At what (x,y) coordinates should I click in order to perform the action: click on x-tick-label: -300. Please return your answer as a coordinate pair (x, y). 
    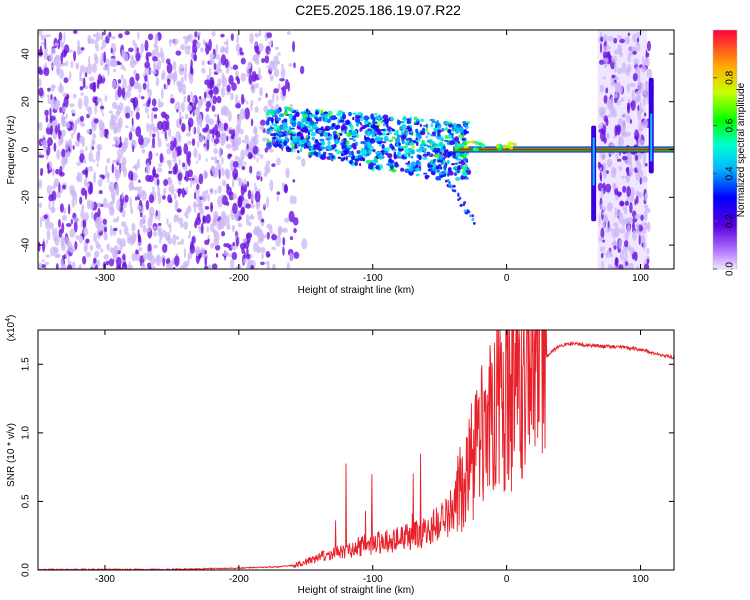
    Looking at the image, I should click on (105, 278).